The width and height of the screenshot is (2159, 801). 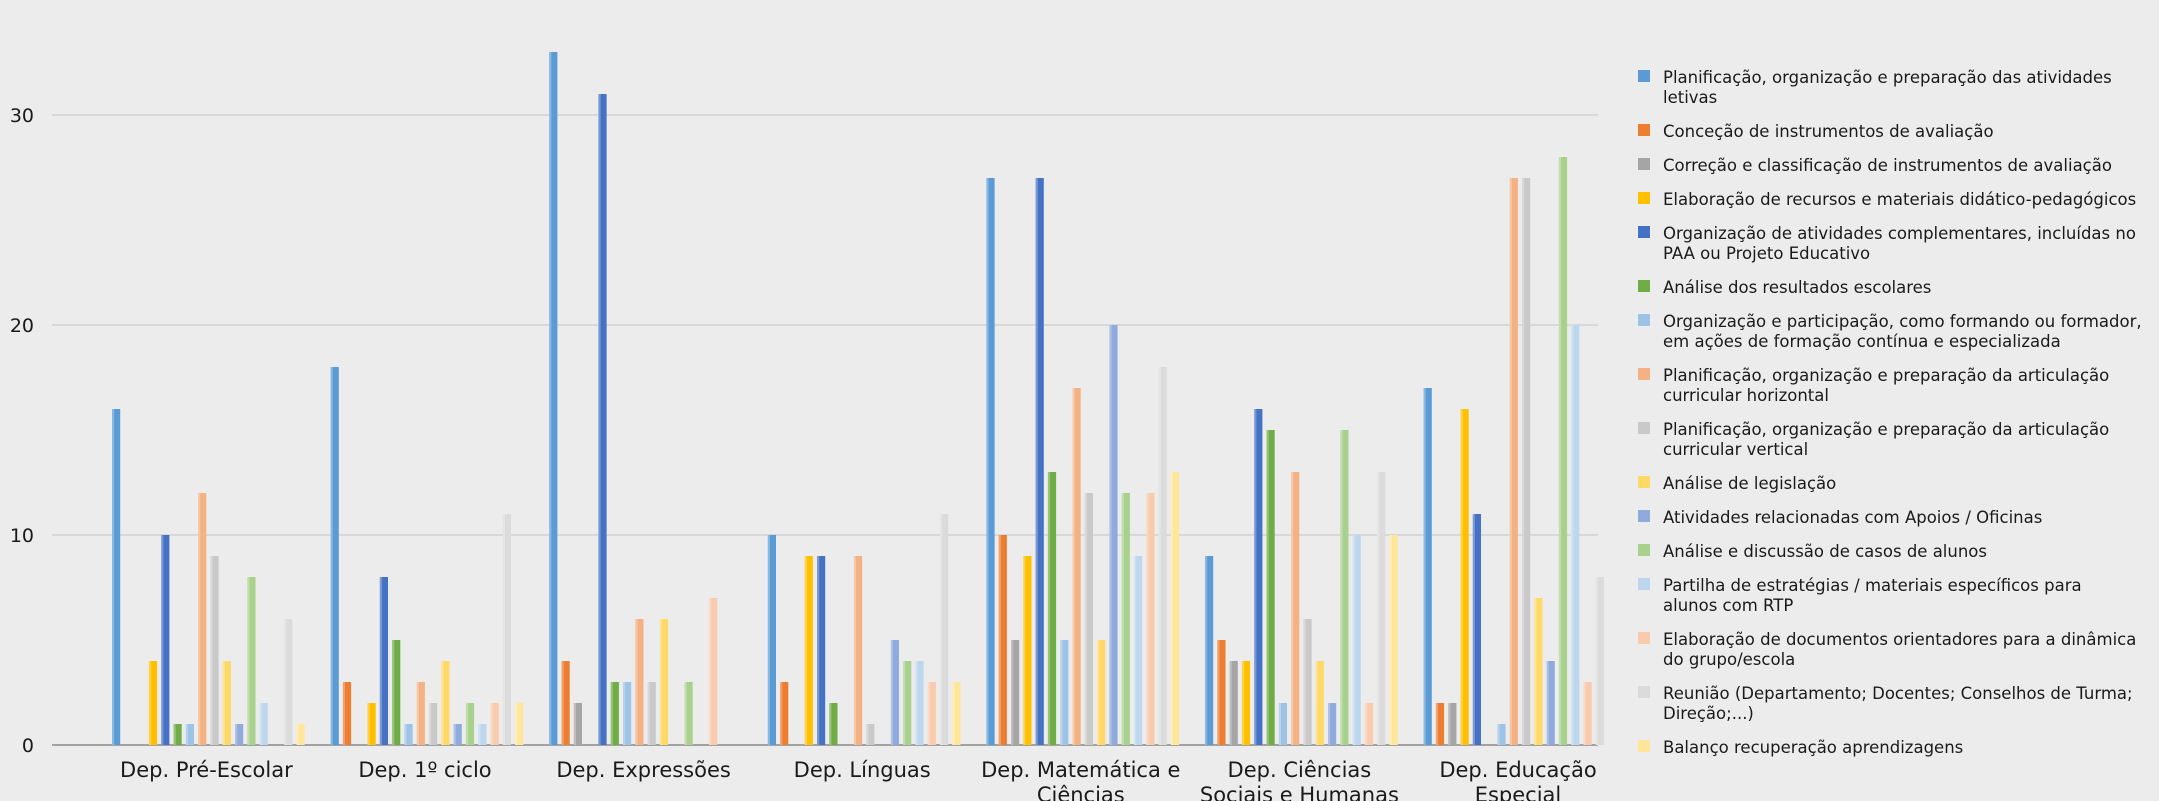 What do you see at coordinates (22, 536) in the screenshot?
I see `y-tick-label: 10` at bounding box center [22, 536].